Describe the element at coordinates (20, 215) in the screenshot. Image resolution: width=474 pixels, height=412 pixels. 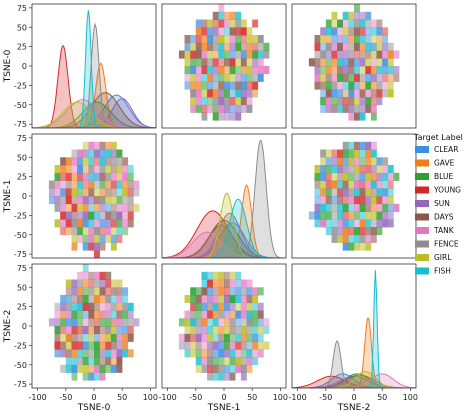
I see `y-tick-label: -25` at that location.